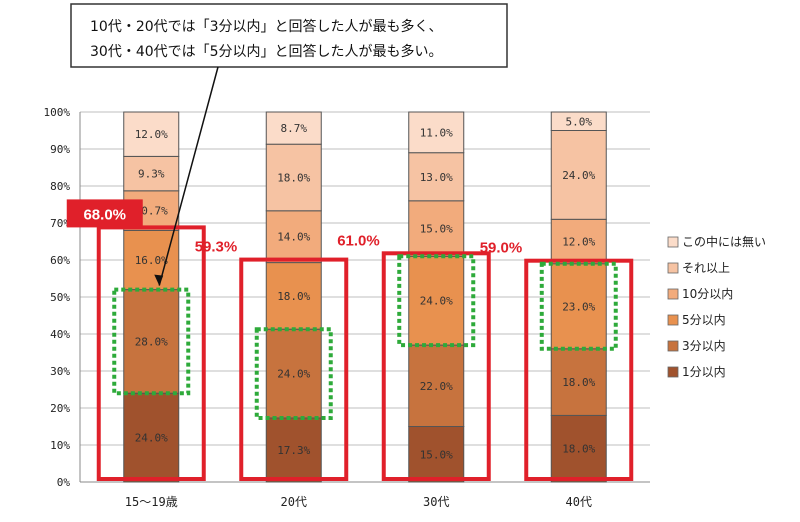  What do you see at coordinates (266, 51) in the screenshot?
I see `callout-line-2: 30代・40代では「5分以内」と回答した人が最も多い。` at bounding box center [266, 51].